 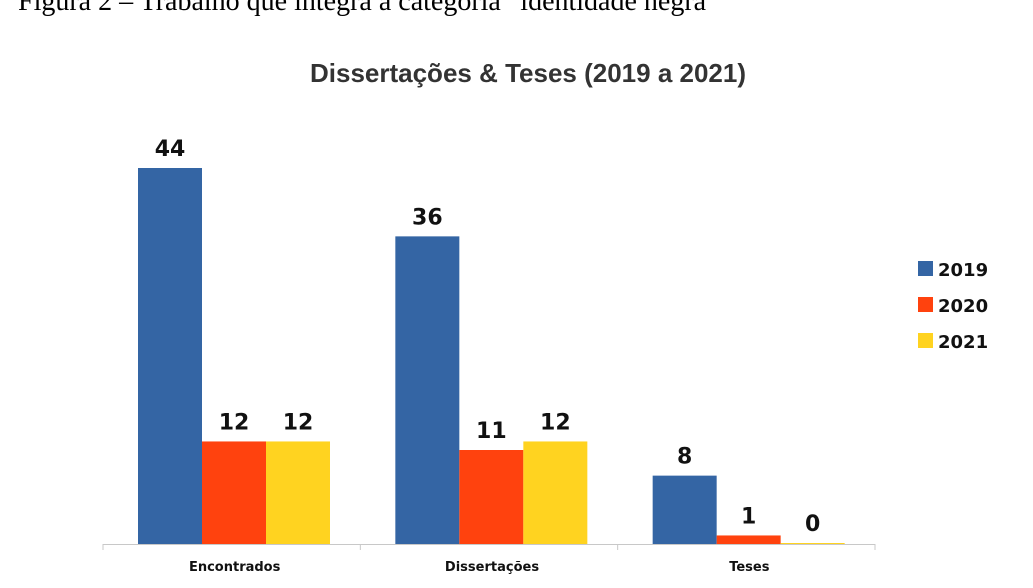 What do you see at coordinates (427, 390) in the screenshot?
I see `bar-dissertacoes-2019` at bounding box center [427, 390].